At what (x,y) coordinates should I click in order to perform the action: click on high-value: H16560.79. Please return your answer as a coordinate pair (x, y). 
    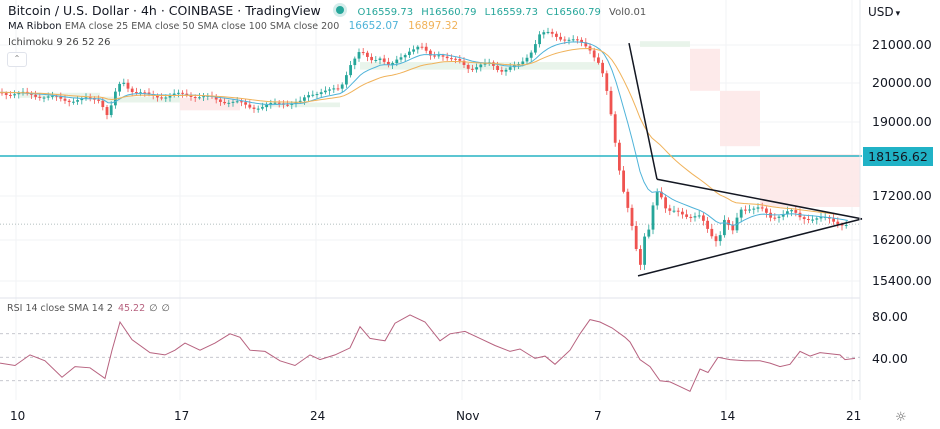
    Looking at the image, I should click on (449, 12).